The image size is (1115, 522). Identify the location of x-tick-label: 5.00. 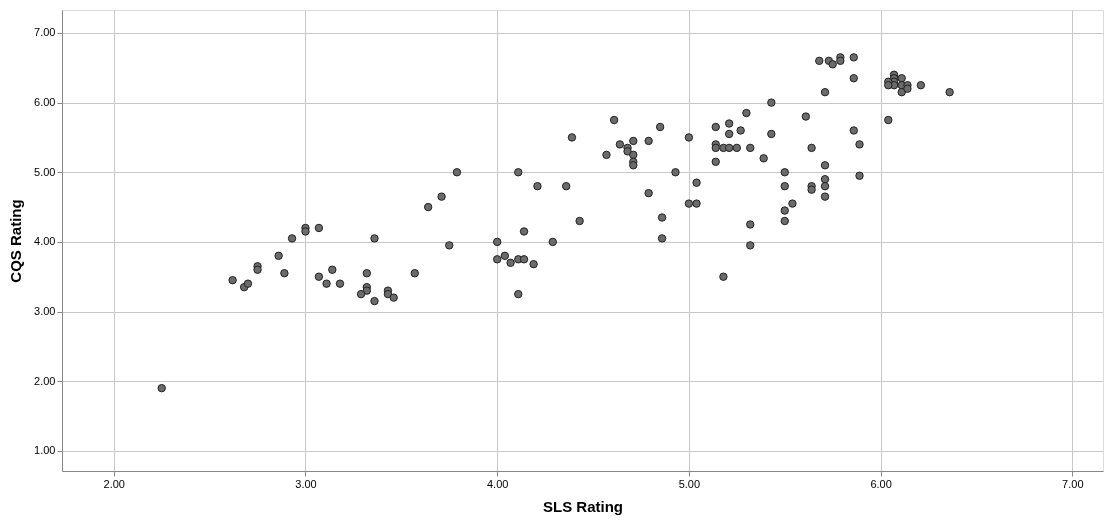
(689, 483).